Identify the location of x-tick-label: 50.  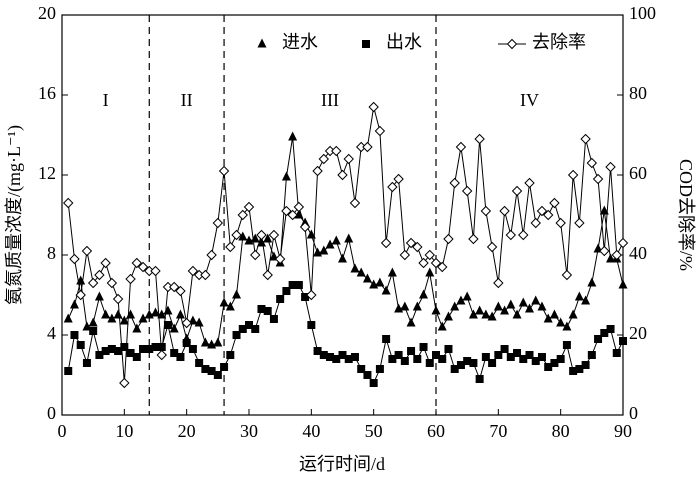
(374, 431).